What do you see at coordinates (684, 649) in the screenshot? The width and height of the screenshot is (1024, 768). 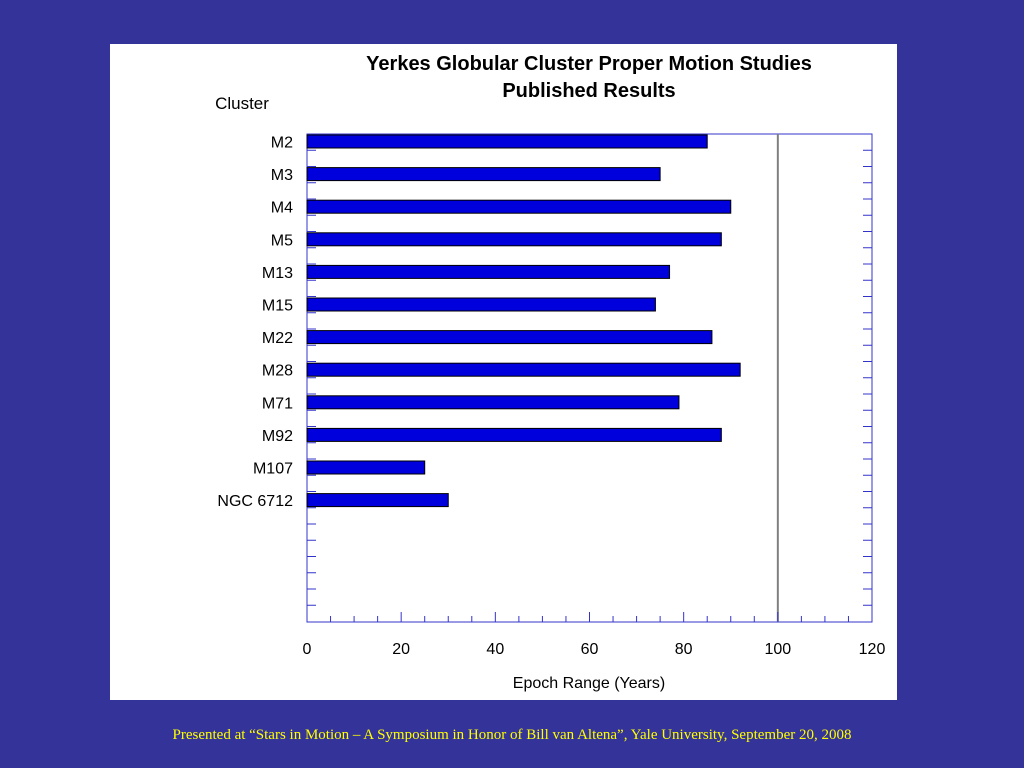 I see `x-tick-label: 80` at bounding box center [684, 649].